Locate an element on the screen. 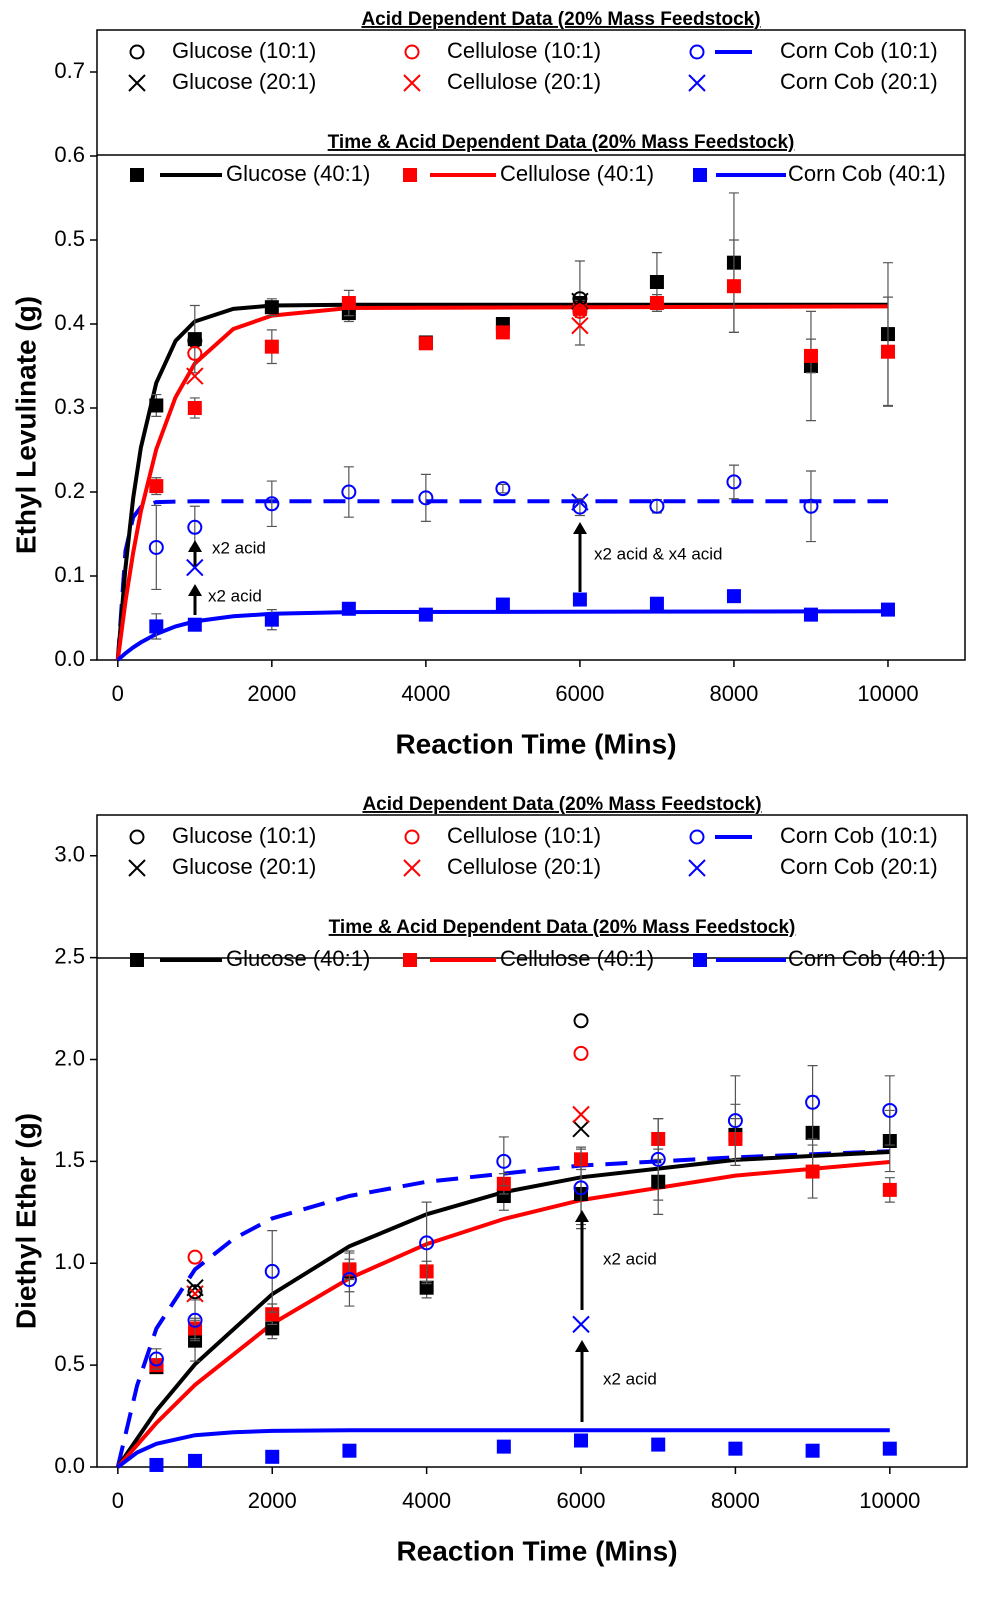 Image resolution: width=995 pixels, height=1609 pixels. y-tick-label: 0.1 is located at coordinates (69, 574).